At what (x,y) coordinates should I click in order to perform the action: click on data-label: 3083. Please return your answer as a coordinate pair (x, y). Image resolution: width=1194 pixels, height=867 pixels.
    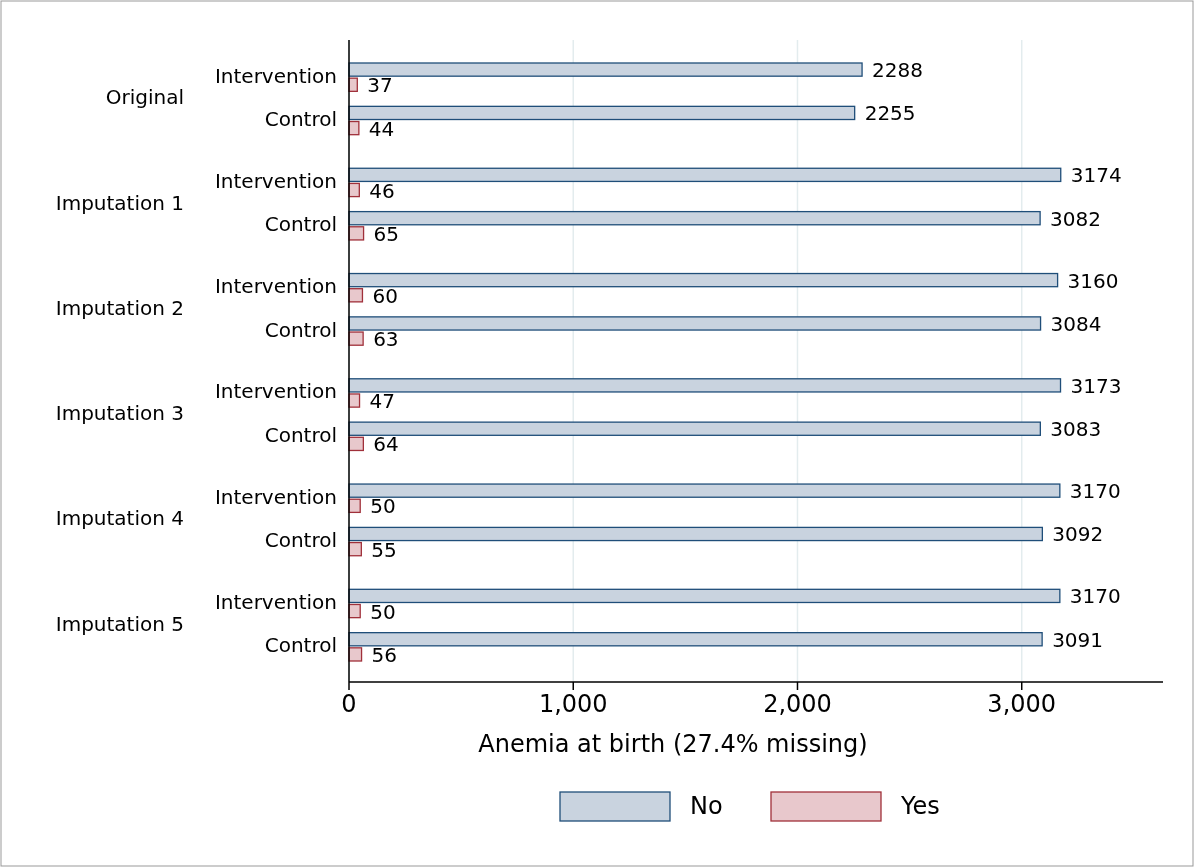
    Looking at the image, I should click on (1076, 429).